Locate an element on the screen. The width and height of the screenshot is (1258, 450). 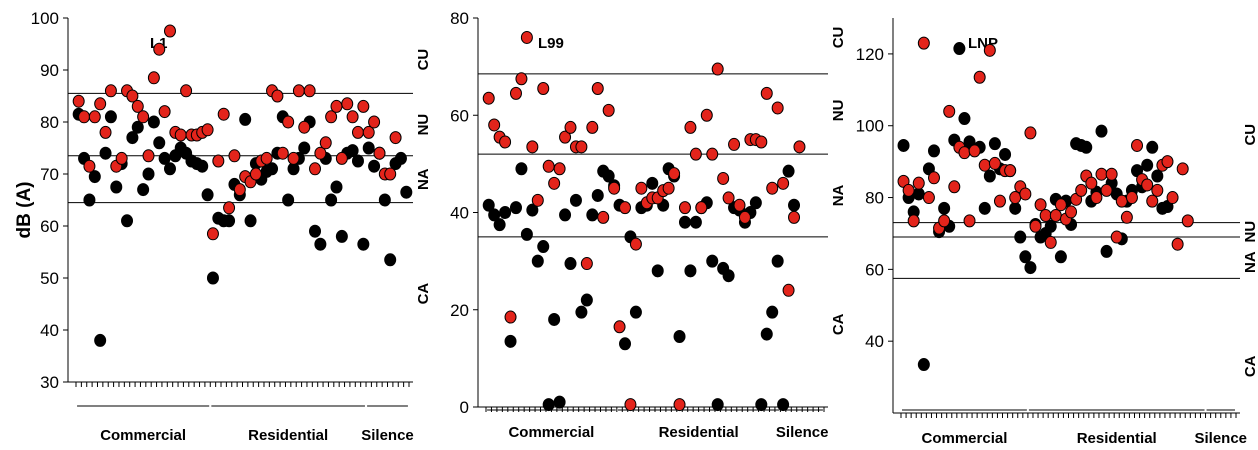
y-tick-label: 60 is located at coordinates (459, 115).